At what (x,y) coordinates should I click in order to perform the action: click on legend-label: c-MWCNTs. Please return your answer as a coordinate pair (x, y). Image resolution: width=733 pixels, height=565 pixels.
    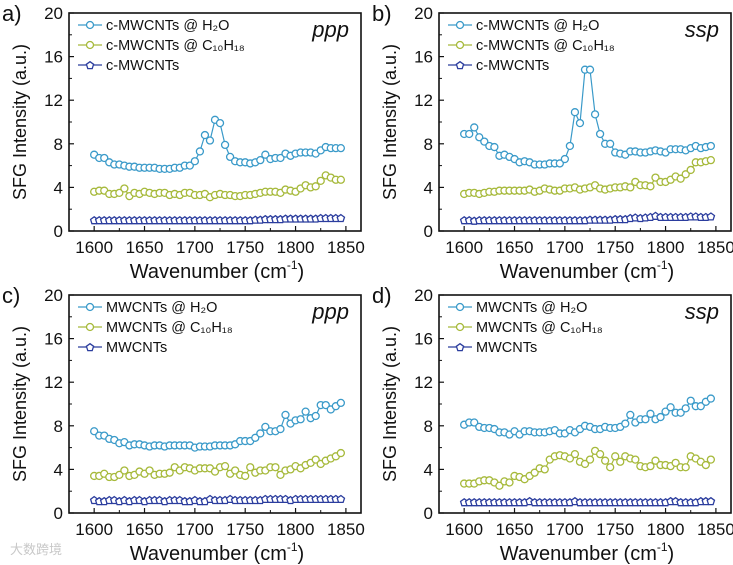
    Looking at the image, I should click on (142, 66).